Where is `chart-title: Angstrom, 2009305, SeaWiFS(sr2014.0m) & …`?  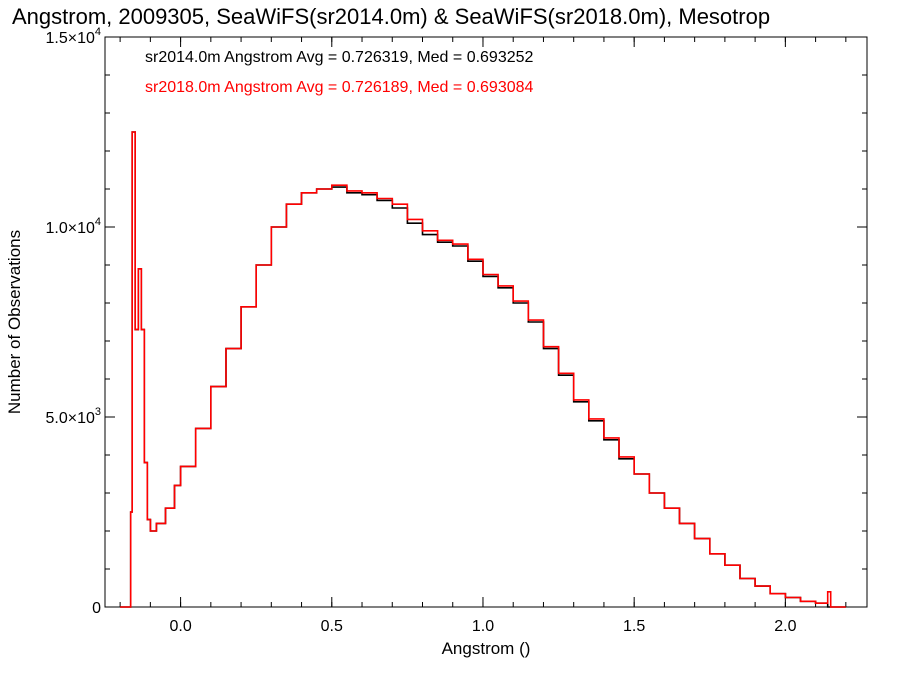
chart-title: Angstrom, 2009305, SeaWiFS(sr2014.0m) & … is located at coordinates (391, 16).